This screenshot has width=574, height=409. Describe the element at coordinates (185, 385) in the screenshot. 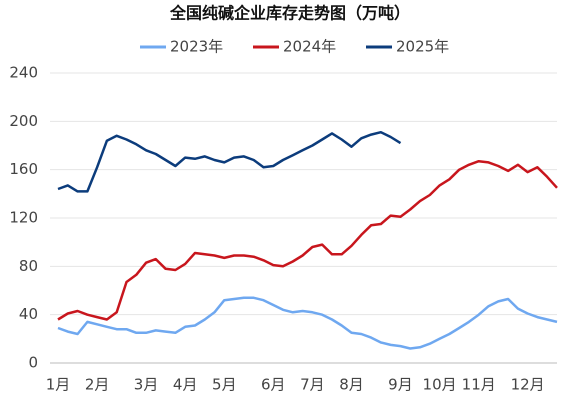

I see `x-tick-label: 4月` at that location.